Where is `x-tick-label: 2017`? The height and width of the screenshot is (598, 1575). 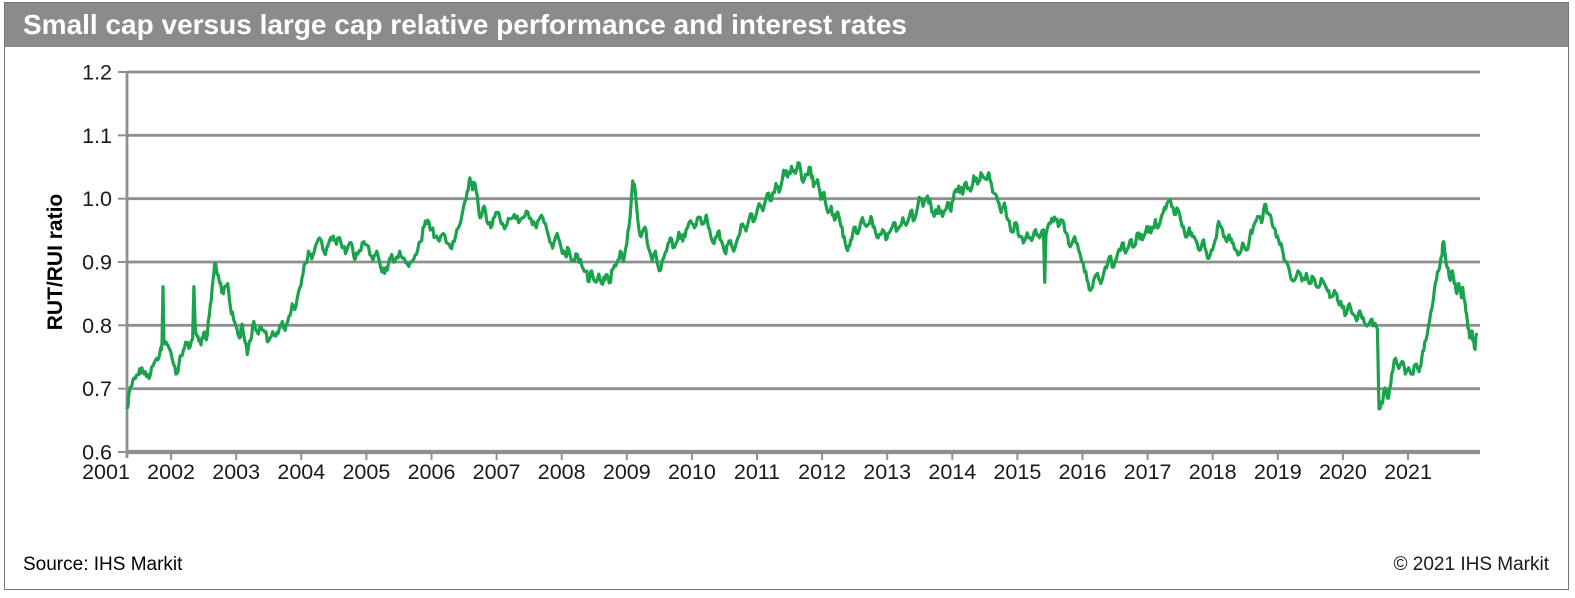
x-tick-label: 2017 is located at coordinates (1148, 472).